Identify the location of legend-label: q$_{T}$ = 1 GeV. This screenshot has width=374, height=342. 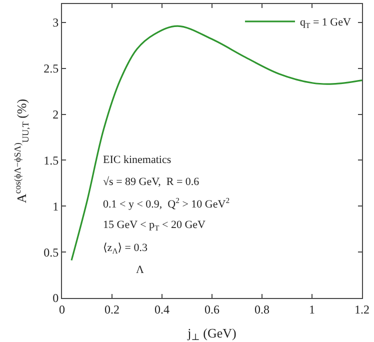
(325, 23).